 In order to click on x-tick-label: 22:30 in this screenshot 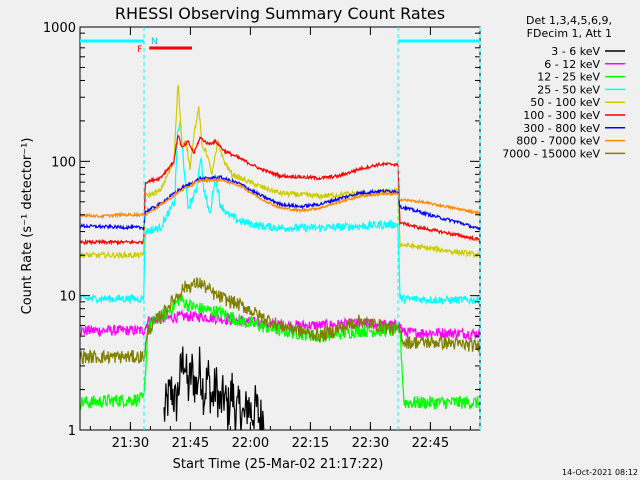, I will do `click(370, 443)`.